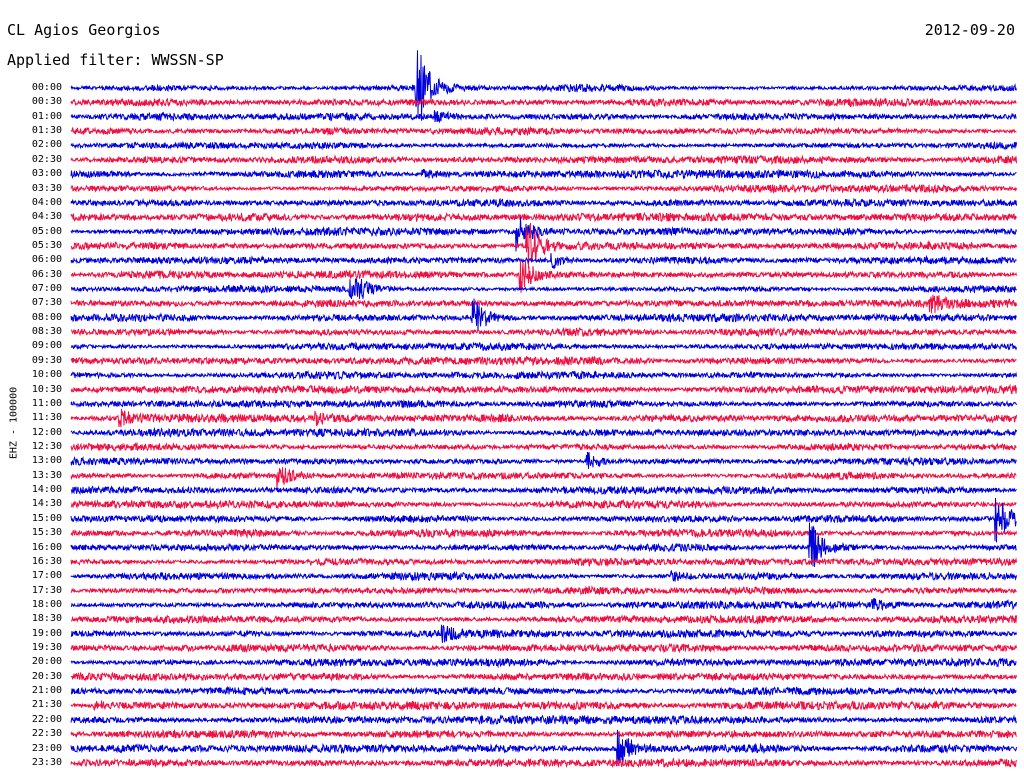  What do you see at coordinates (46, 561) in the screenshot?
I see `tick-label: 16:30` at bounding box center [46, 561].